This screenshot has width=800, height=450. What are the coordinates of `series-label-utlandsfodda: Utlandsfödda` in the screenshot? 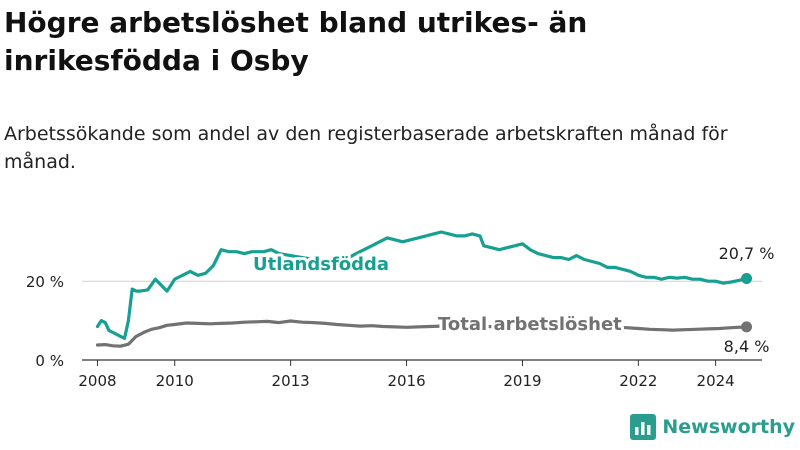 It's located at (321, 264).